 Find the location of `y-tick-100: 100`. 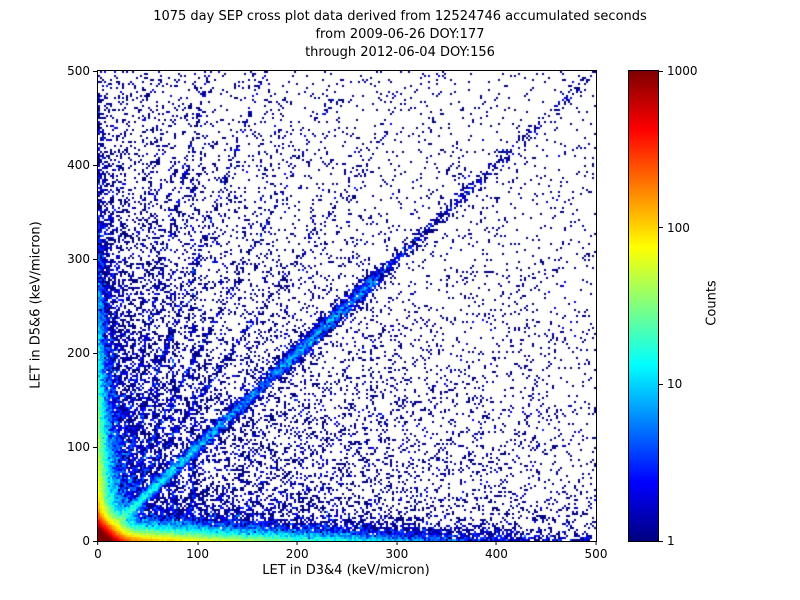

y-tick-100: 100 is located at coordinates (82, 447).